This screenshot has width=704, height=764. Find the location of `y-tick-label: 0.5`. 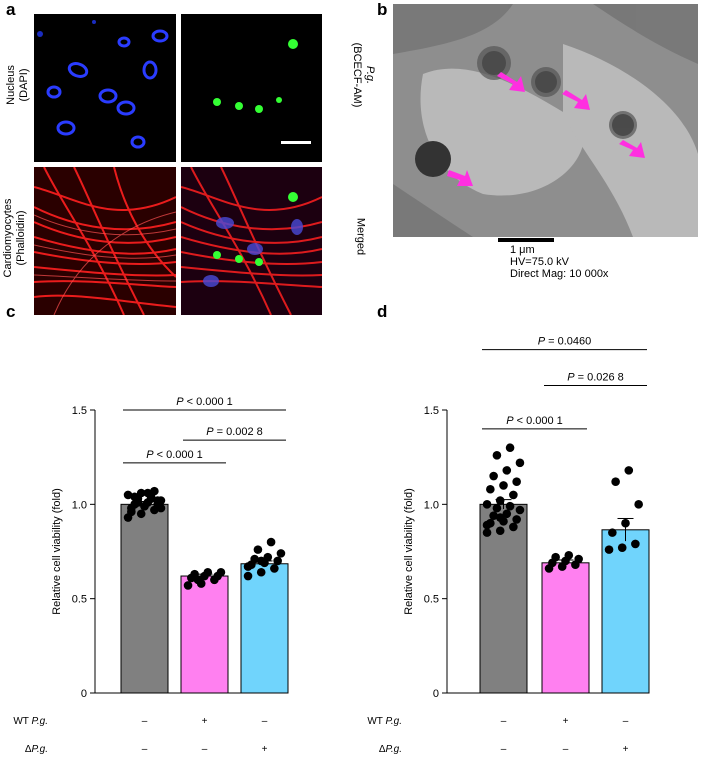

y-tick-label: 0.5 is located at coordinates (79, 600).